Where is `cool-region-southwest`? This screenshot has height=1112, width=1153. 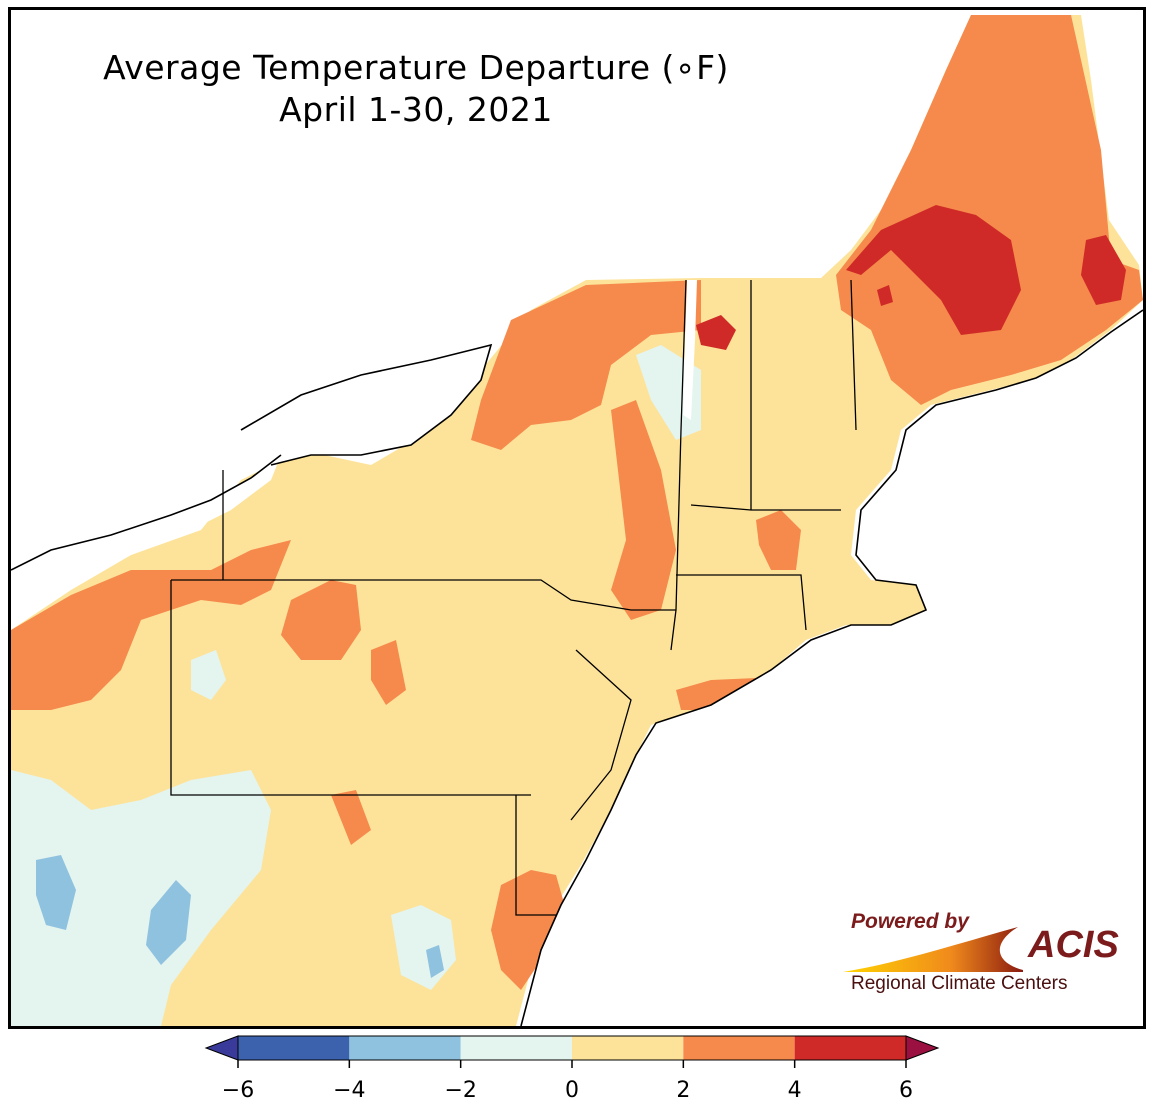 cool-region-southwest is located at coordinates (141, 898).